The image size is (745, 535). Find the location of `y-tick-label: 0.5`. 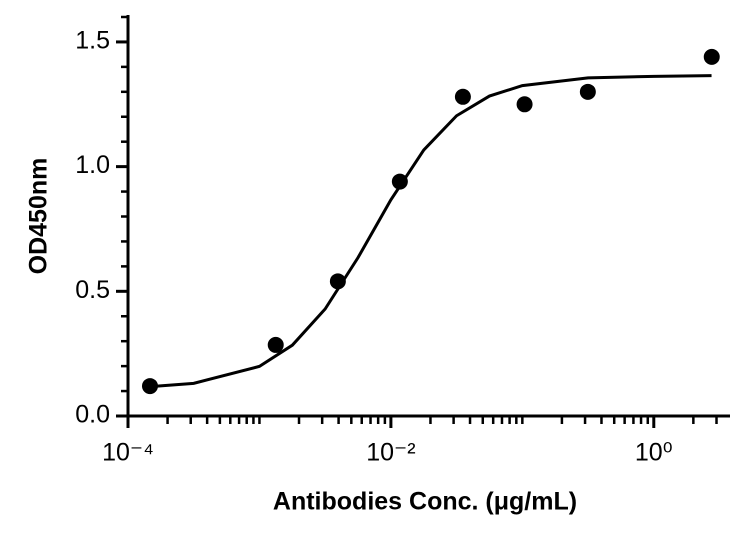

y-tick-label: 0.5 is located at coordinates (92, 290).